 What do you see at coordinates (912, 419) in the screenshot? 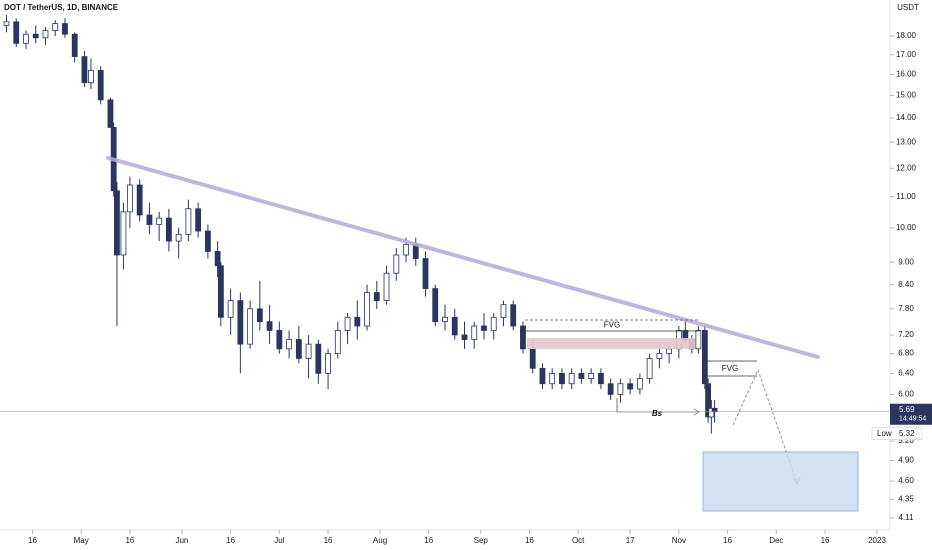
I see `countdown-label: 14:49:54` at bounding box center [912, 419].